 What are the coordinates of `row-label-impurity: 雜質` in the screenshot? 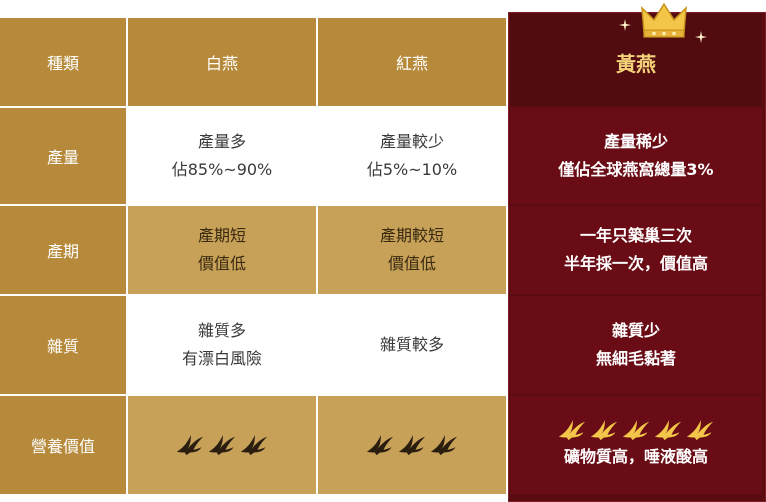 It's located at (63, 345).